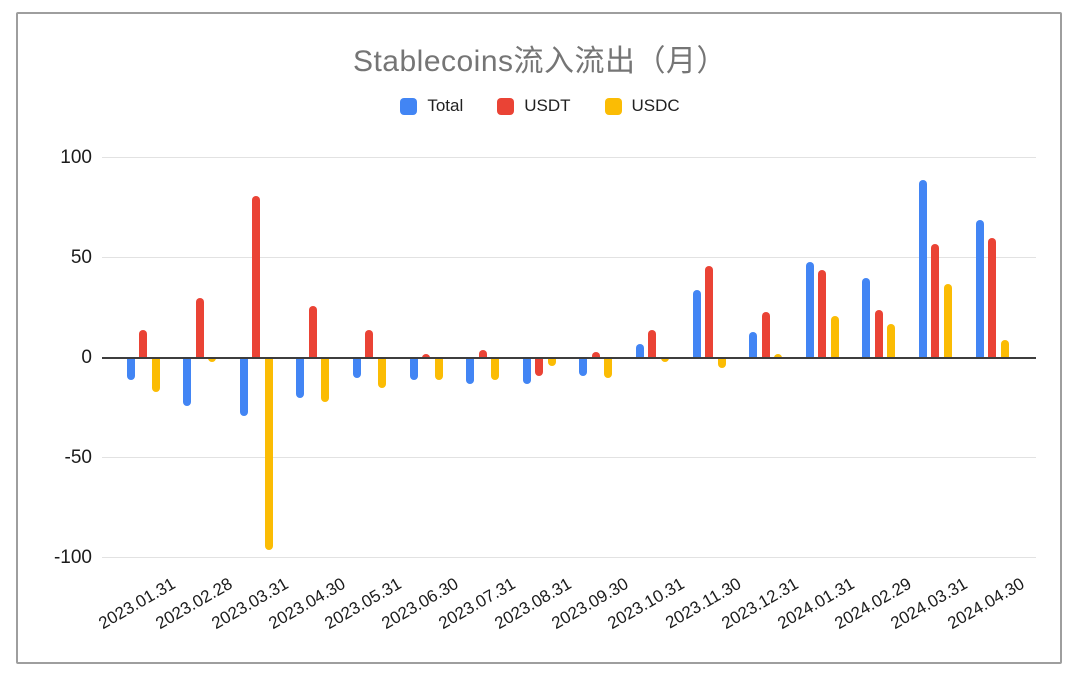  Describe the element at coordinates (81, 257) in the screenshot. I see `y-axis-label: 50` at that location.